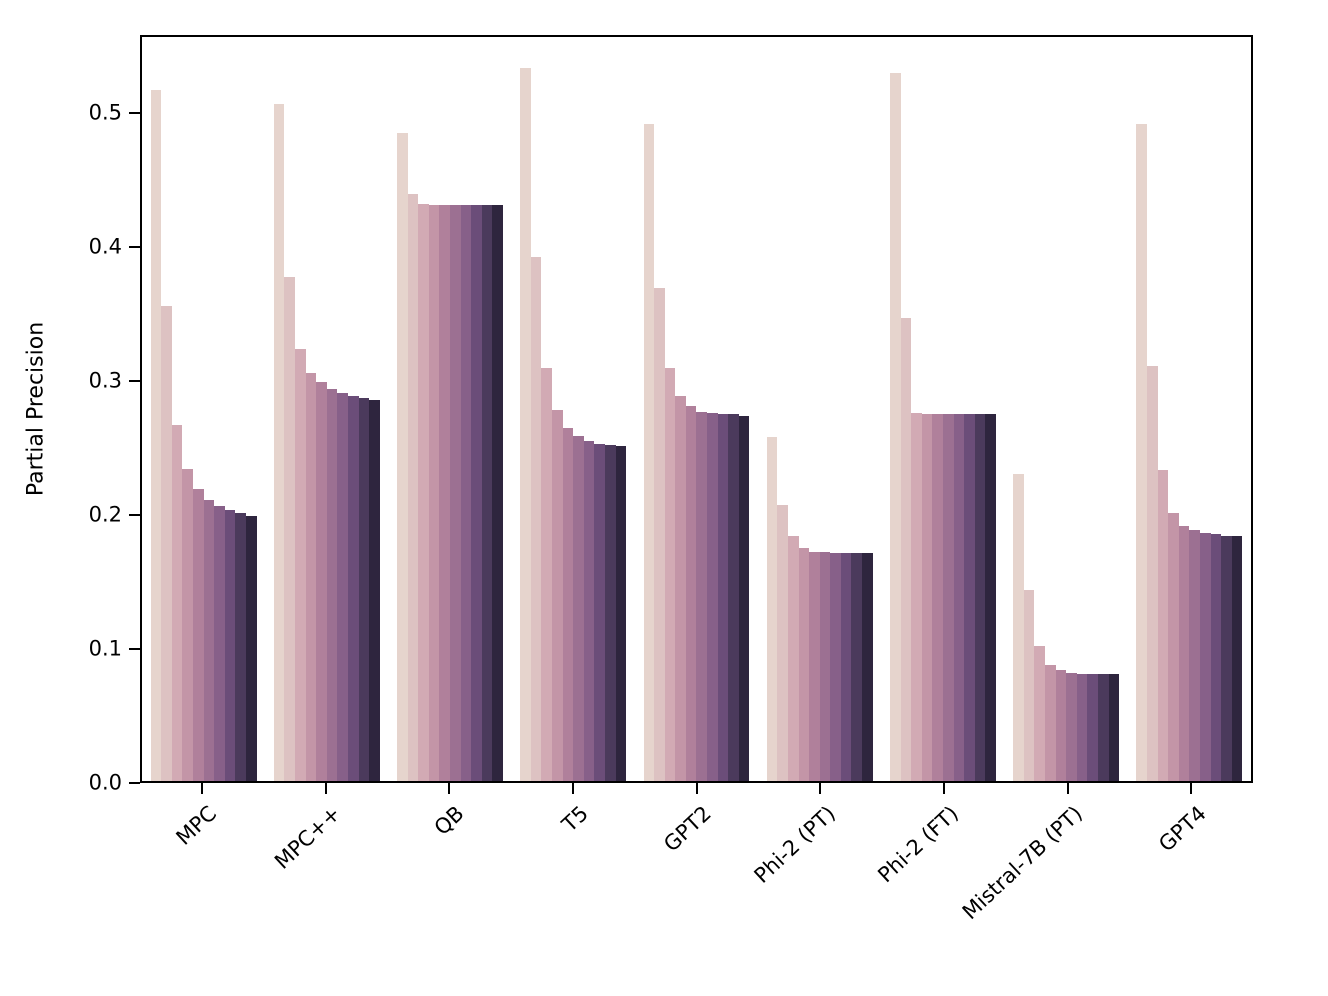  What do you see at coordinates (918, 844) in the screenshot?
I see `x-tick-label: Phi-2 (FT)` at bounding box center [918, 844].